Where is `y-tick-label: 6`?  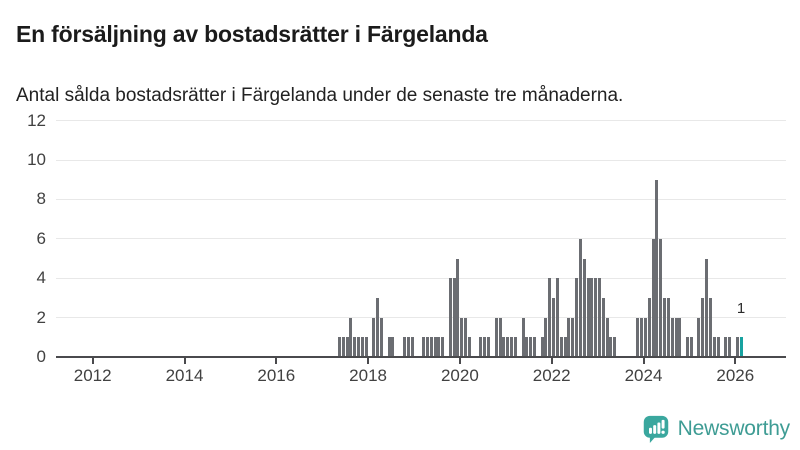 y-tick-label: 6 is located at coordinates (41, 238).